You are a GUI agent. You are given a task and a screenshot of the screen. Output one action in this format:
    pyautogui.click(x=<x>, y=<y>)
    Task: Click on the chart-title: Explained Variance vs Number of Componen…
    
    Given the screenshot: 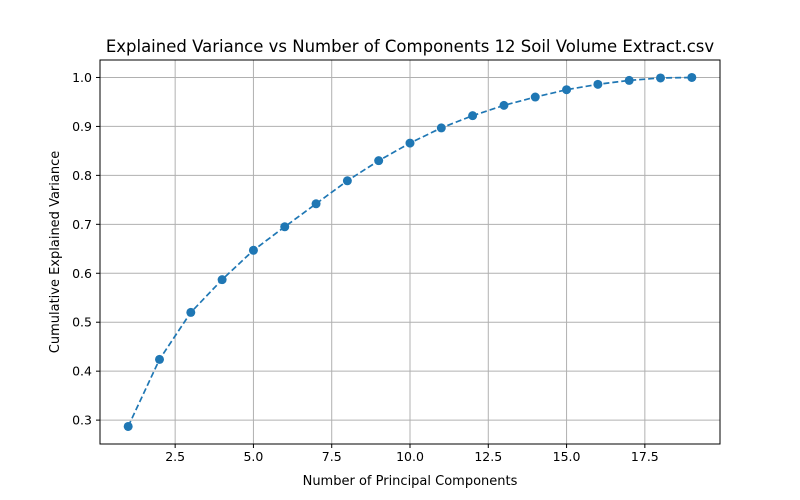 What is the action you would take?
    pyautogui.click(x=410, y=46)
    